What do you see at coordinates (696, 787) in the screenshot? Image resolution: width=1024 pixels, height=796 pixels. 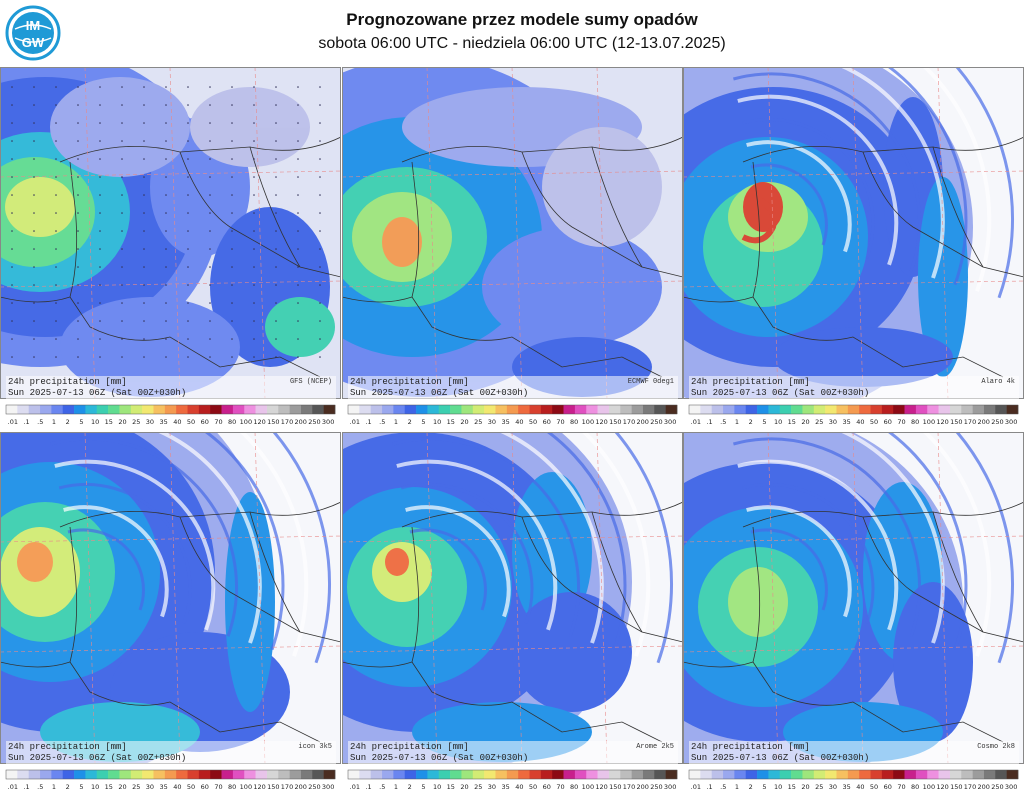 I see `legend-tick-label: .01` at bounding box center [696, 787].